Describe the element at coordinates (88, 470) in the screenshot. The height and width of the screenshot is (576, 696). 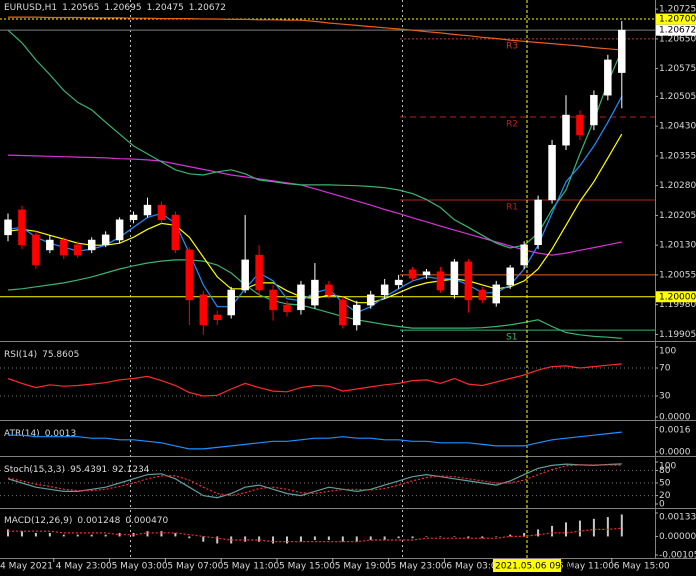
I see `header-value: 95.4391` at that location.